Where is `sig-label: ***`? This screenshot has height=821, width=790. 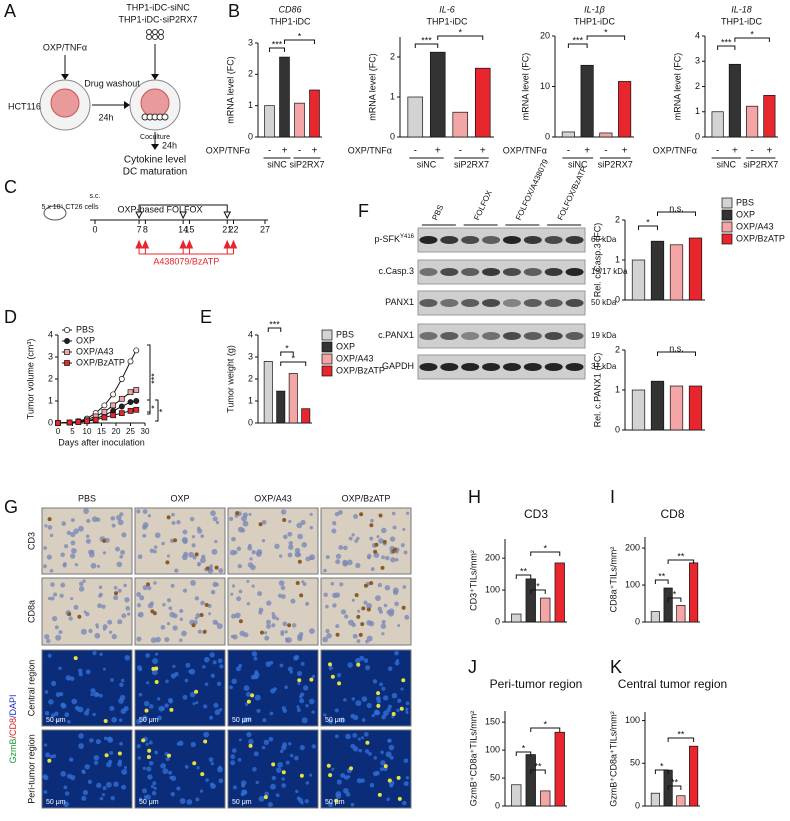 sig-label: *** is located at coordinates (277, 44).